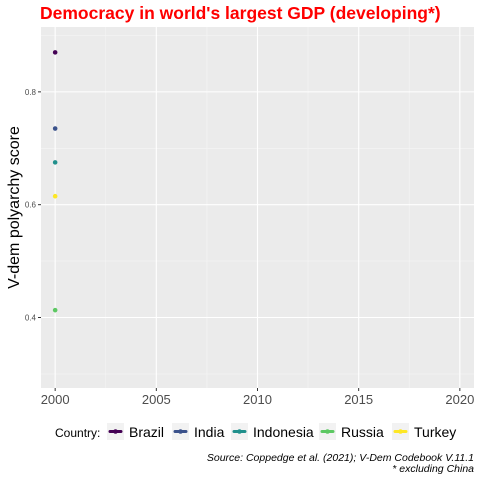 The height and width of the screenshot is (479, 480). What do you see at coordinates (14, 207) in the screenshot?
I see `y-axis-label: V-dem polyarchy score` at bounding box center [14, 207].